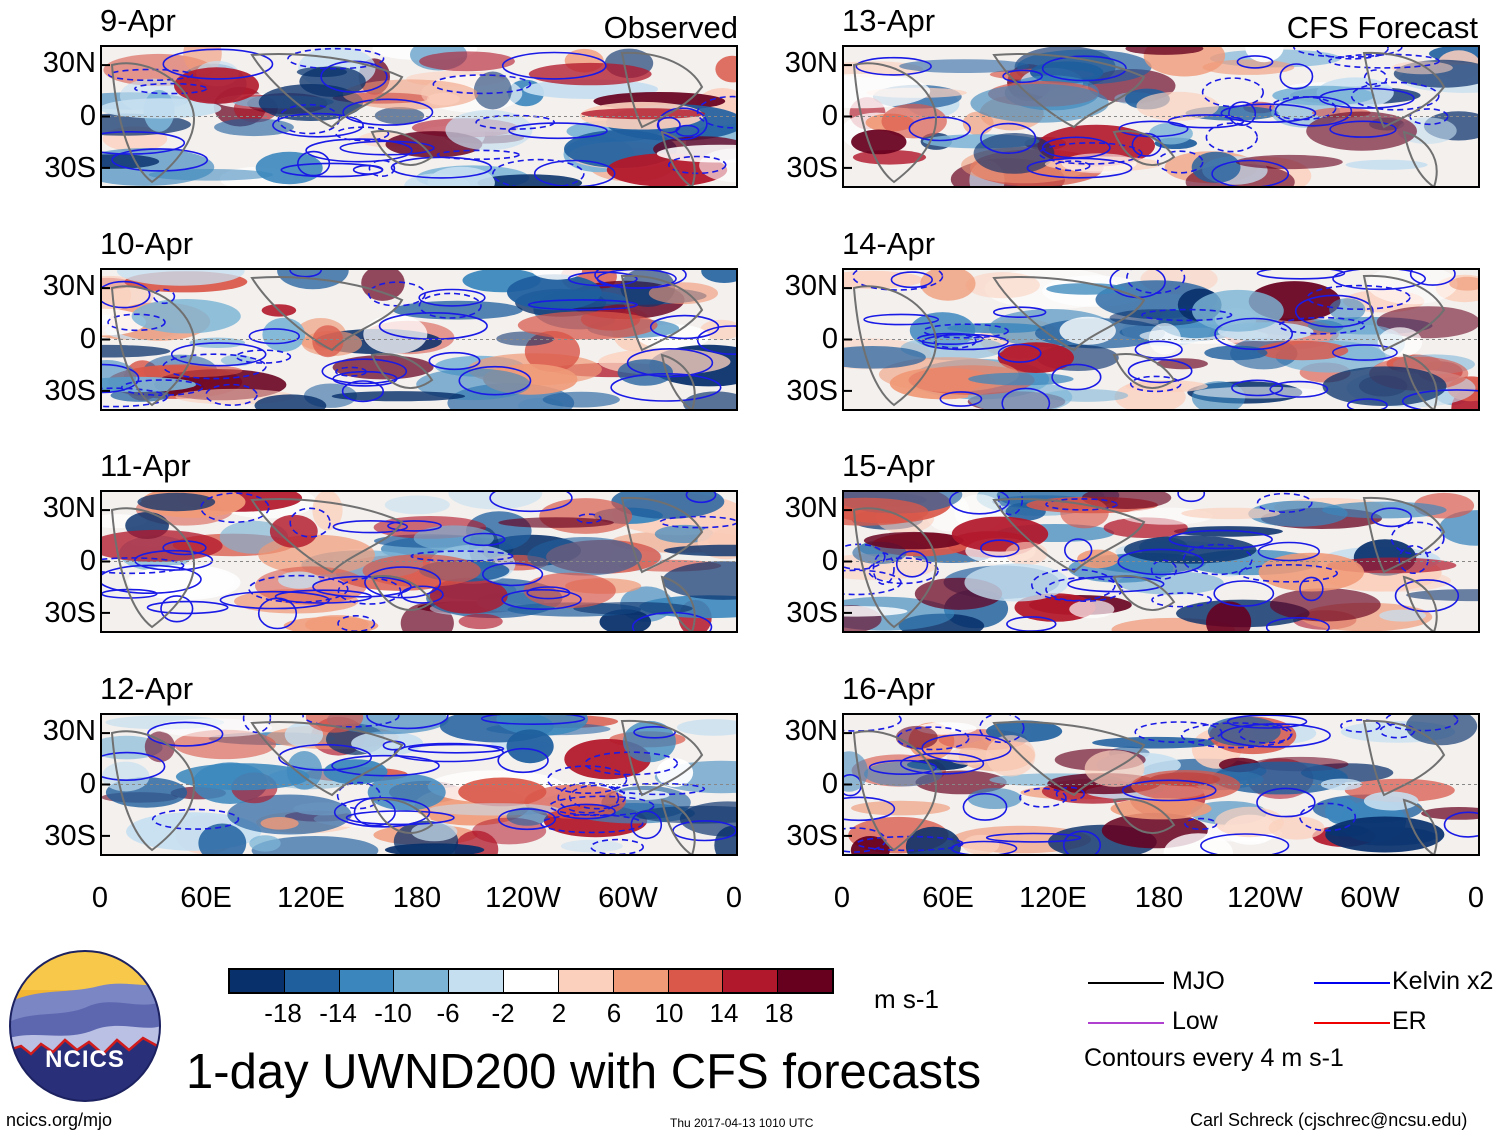  I want to click on footer-timestamp: Thu 2017-04-13 1010 UTC, so click(742, 1123).